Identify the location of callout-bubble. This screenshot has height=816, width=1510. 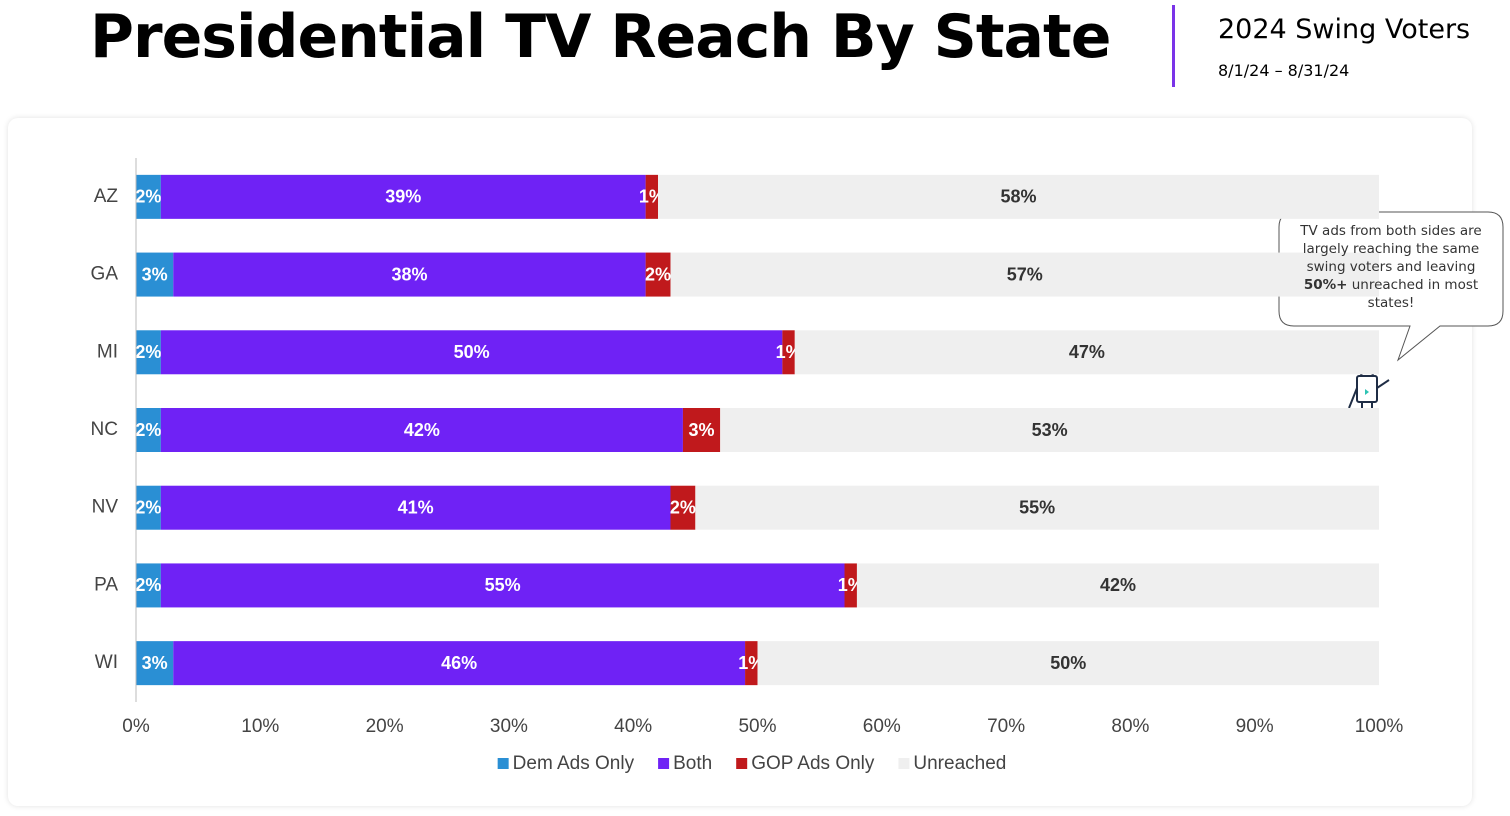
(1391, 286).